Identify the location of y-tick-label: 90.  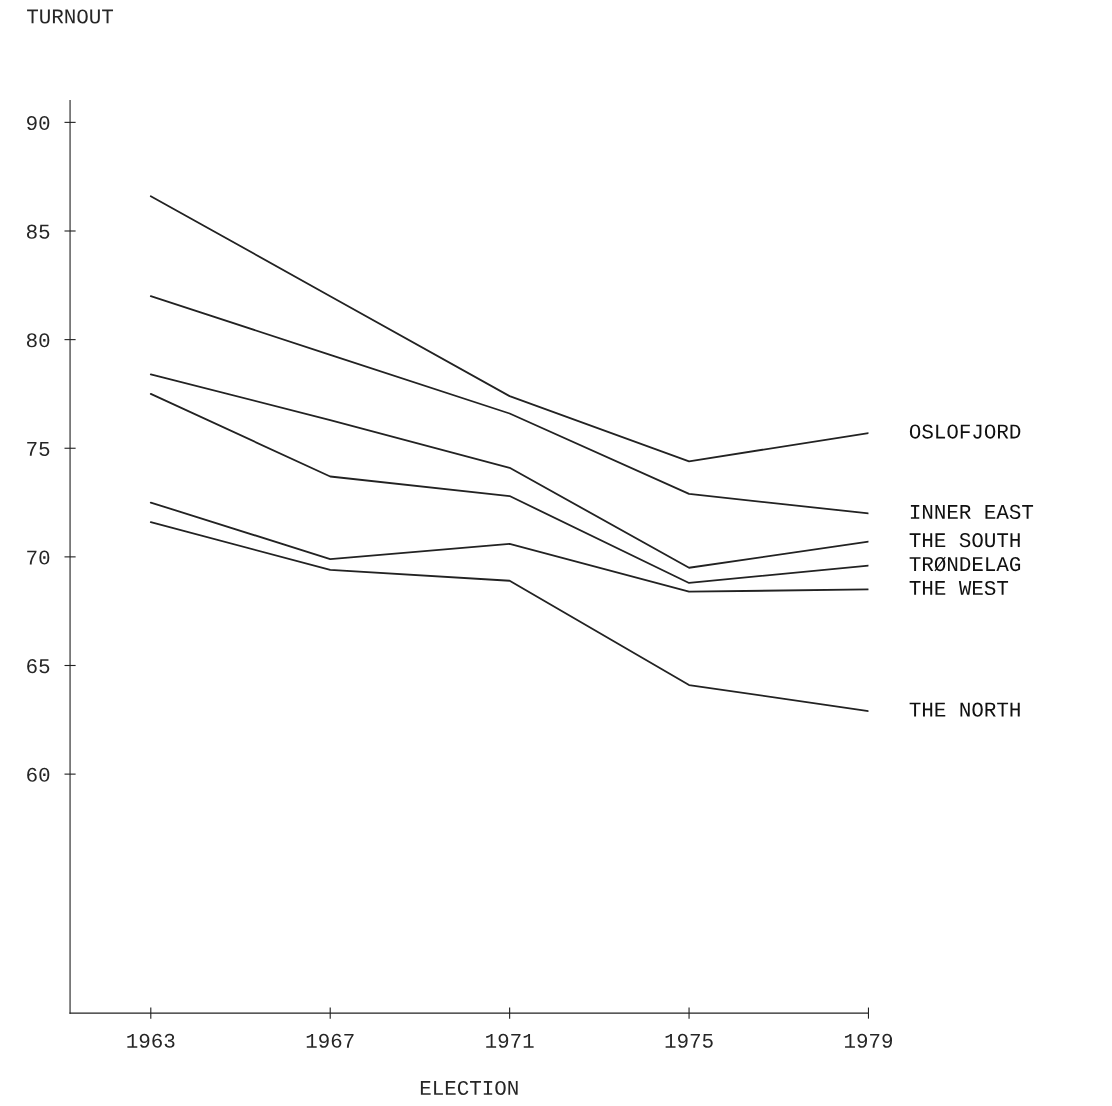
(38, 123).